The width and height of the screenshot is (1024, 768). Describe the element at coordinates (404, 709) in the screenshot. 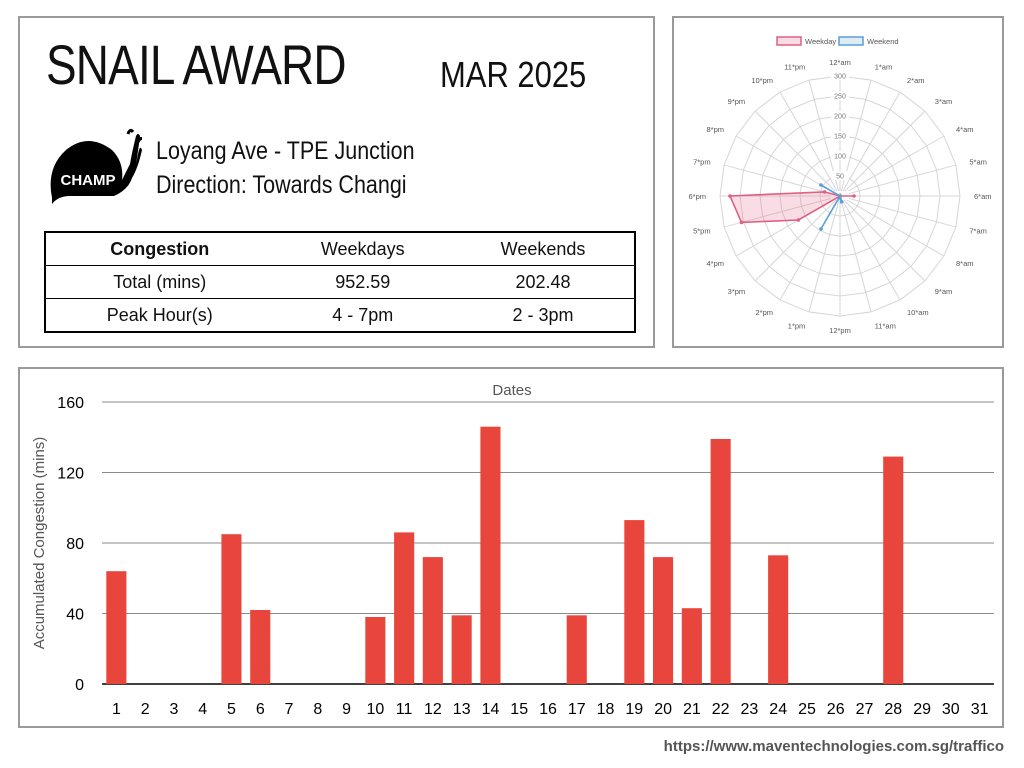

I see `x-tick-label: 11` at that location.